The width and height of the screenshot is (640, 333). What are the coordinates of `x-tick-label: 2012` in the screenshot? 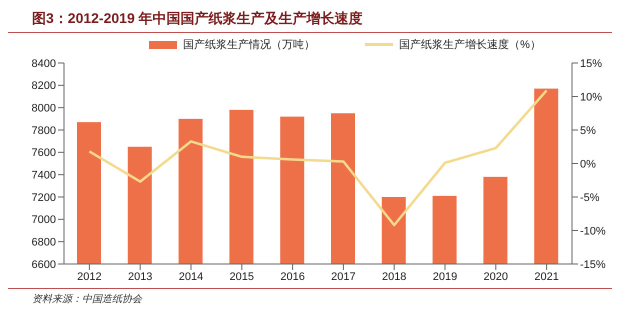 It's located at (89, 276).